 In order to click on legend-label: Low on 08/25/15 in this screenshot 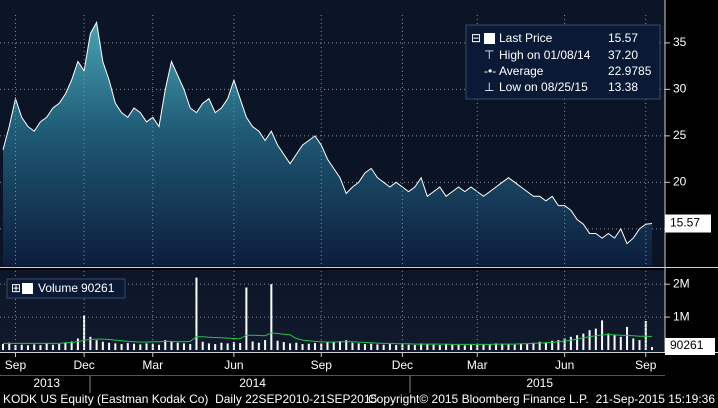, I will do `click(543, 87)`.